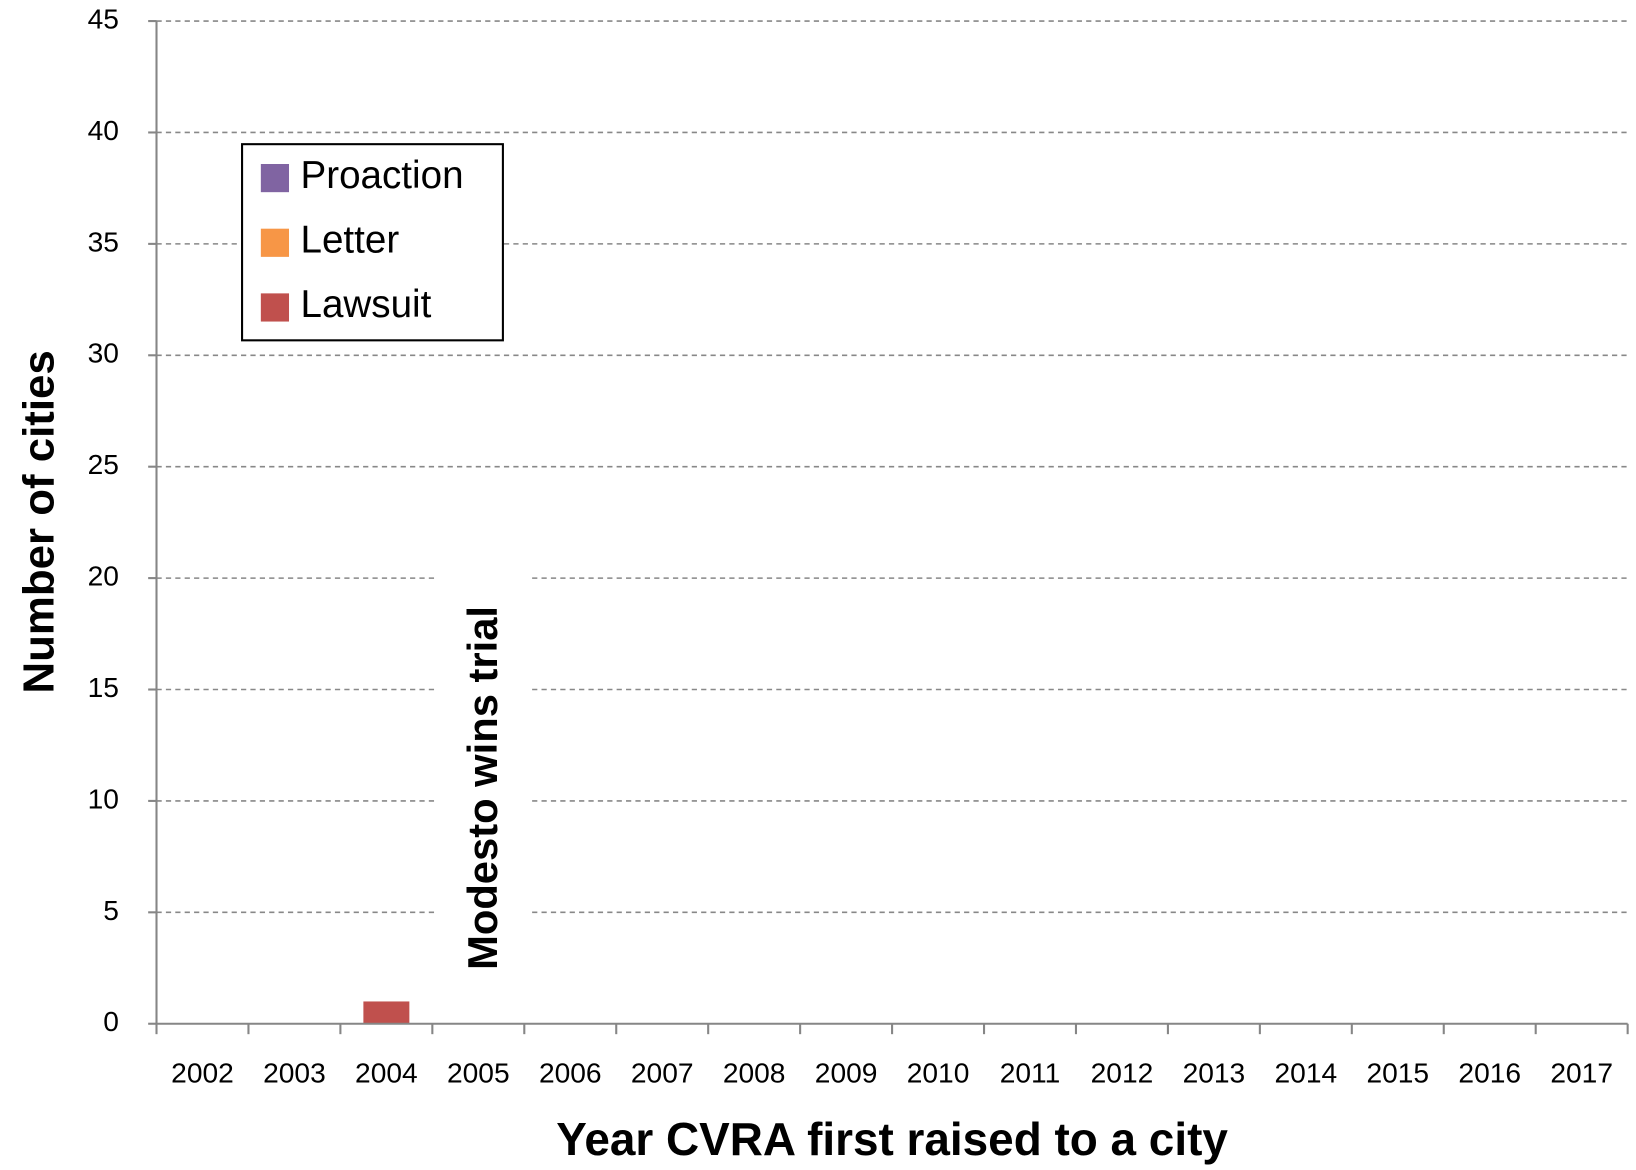 The height and width of the screenshot is (1170, 1636). Describe the element at coordinates (103, 576) in the screenshot. I see `y-tick-label: 20` at that location.